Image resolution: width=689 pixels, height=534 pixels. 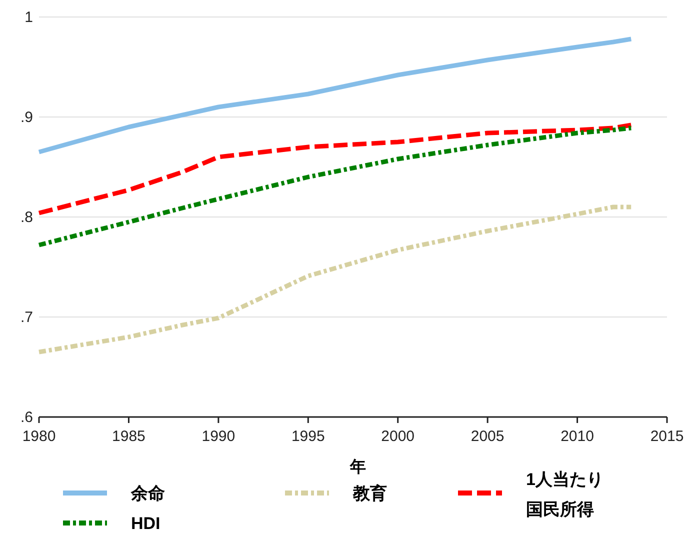 I want to click on y-tick-label: .9, so click(x=26, y=117).